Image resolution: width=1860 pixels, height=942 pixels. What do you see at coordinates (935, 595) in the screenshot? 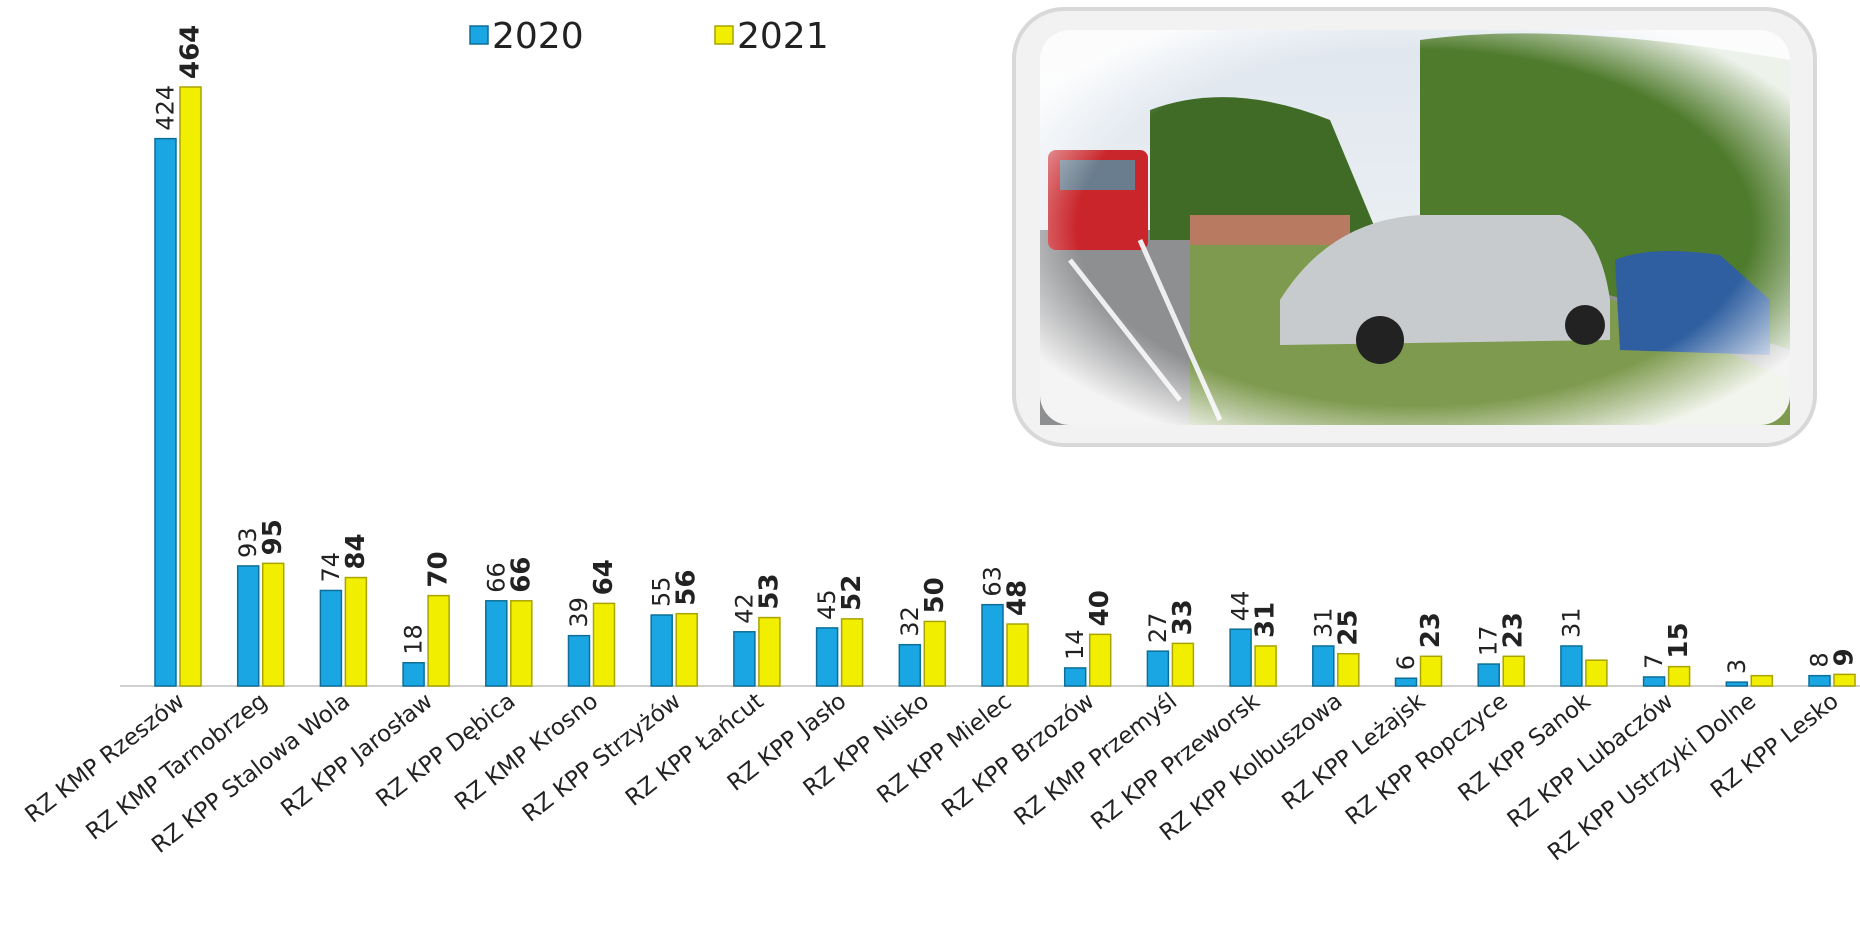
I see `value-label: 50` at bounding box center [935, 595].